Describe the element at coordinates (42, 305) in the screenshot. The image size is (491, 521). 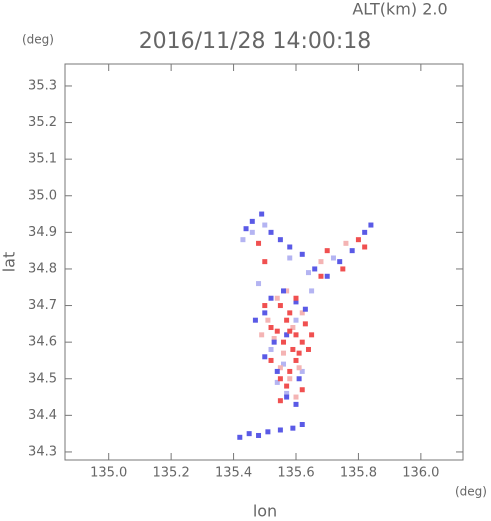
I see `y-tick-label: 34.7` at that location.